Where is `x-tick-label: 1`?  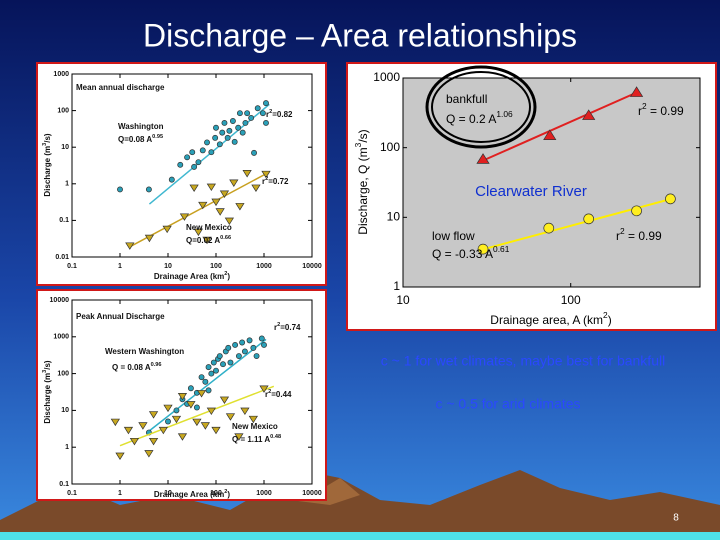 x-tick-label: 1 is located at coordinates (120, 493).